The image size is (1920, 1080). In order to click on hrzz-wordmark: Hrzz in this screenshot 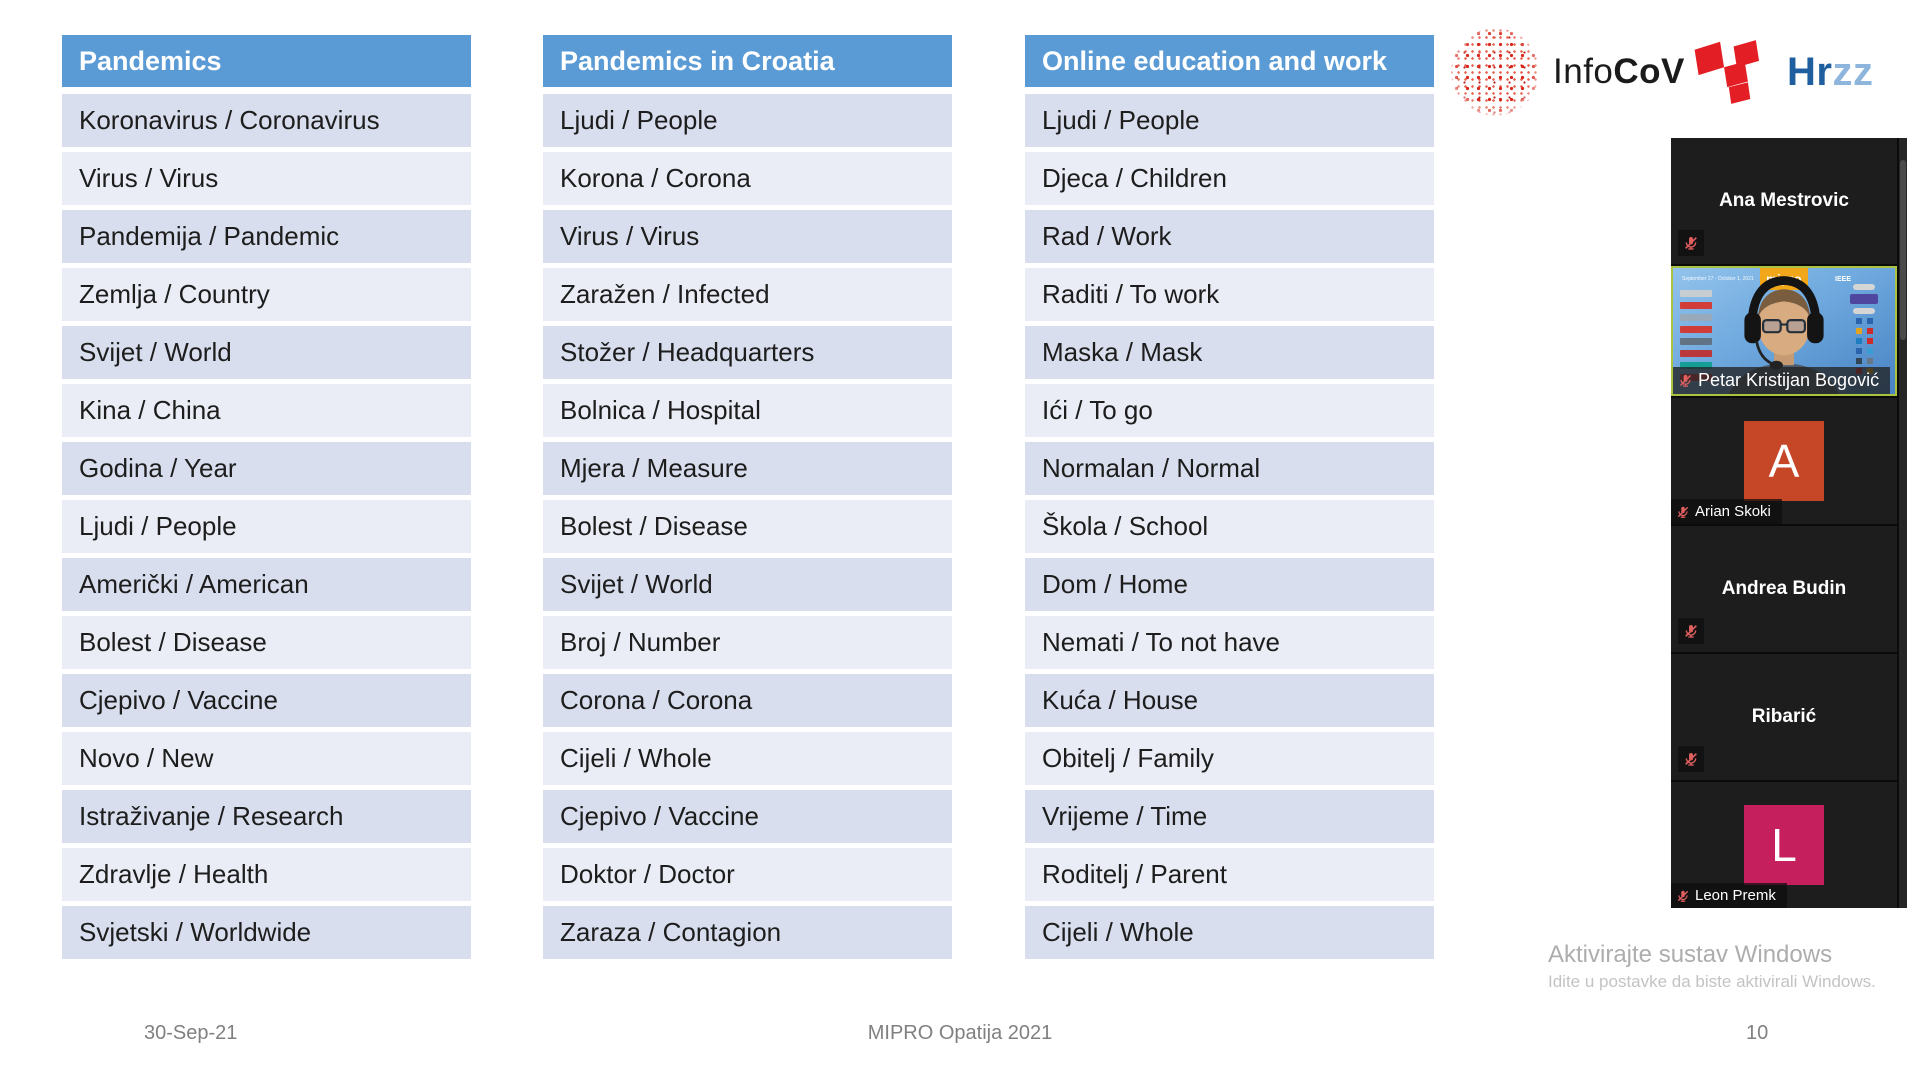, I will do `click(1830, 72)`.